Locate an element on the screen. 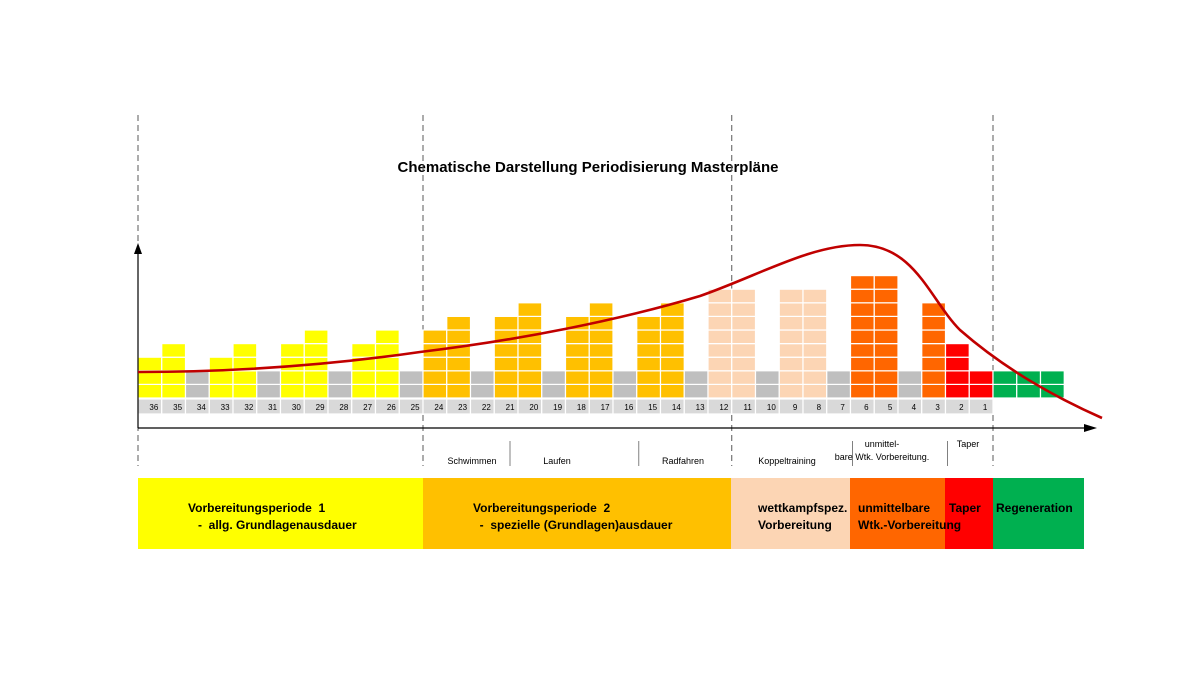 This screenshot has width=1200, height=675. week-label: 12 is located at coordinates (723, 407).